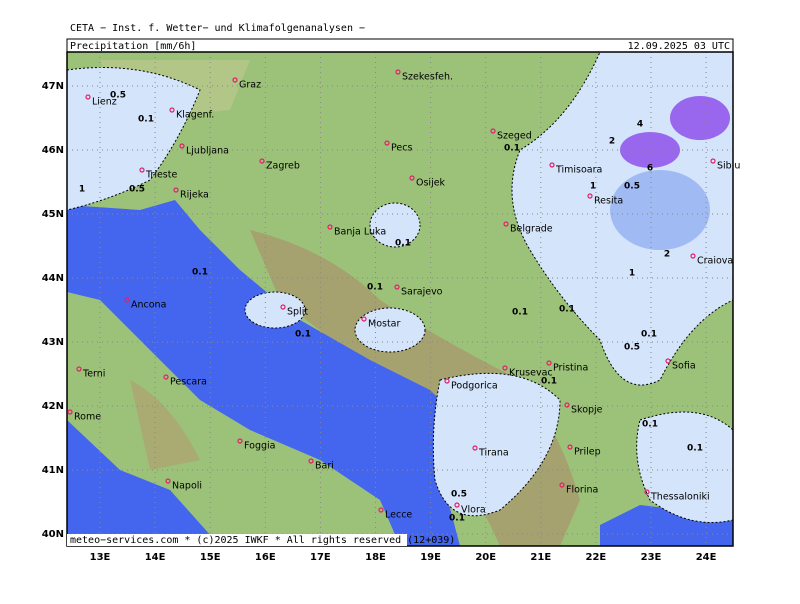 This screenshot has height=604, width=800. Describe the element at coordinates (187, 486) in the screenshot. I see `city-label: Napoli` at that location.